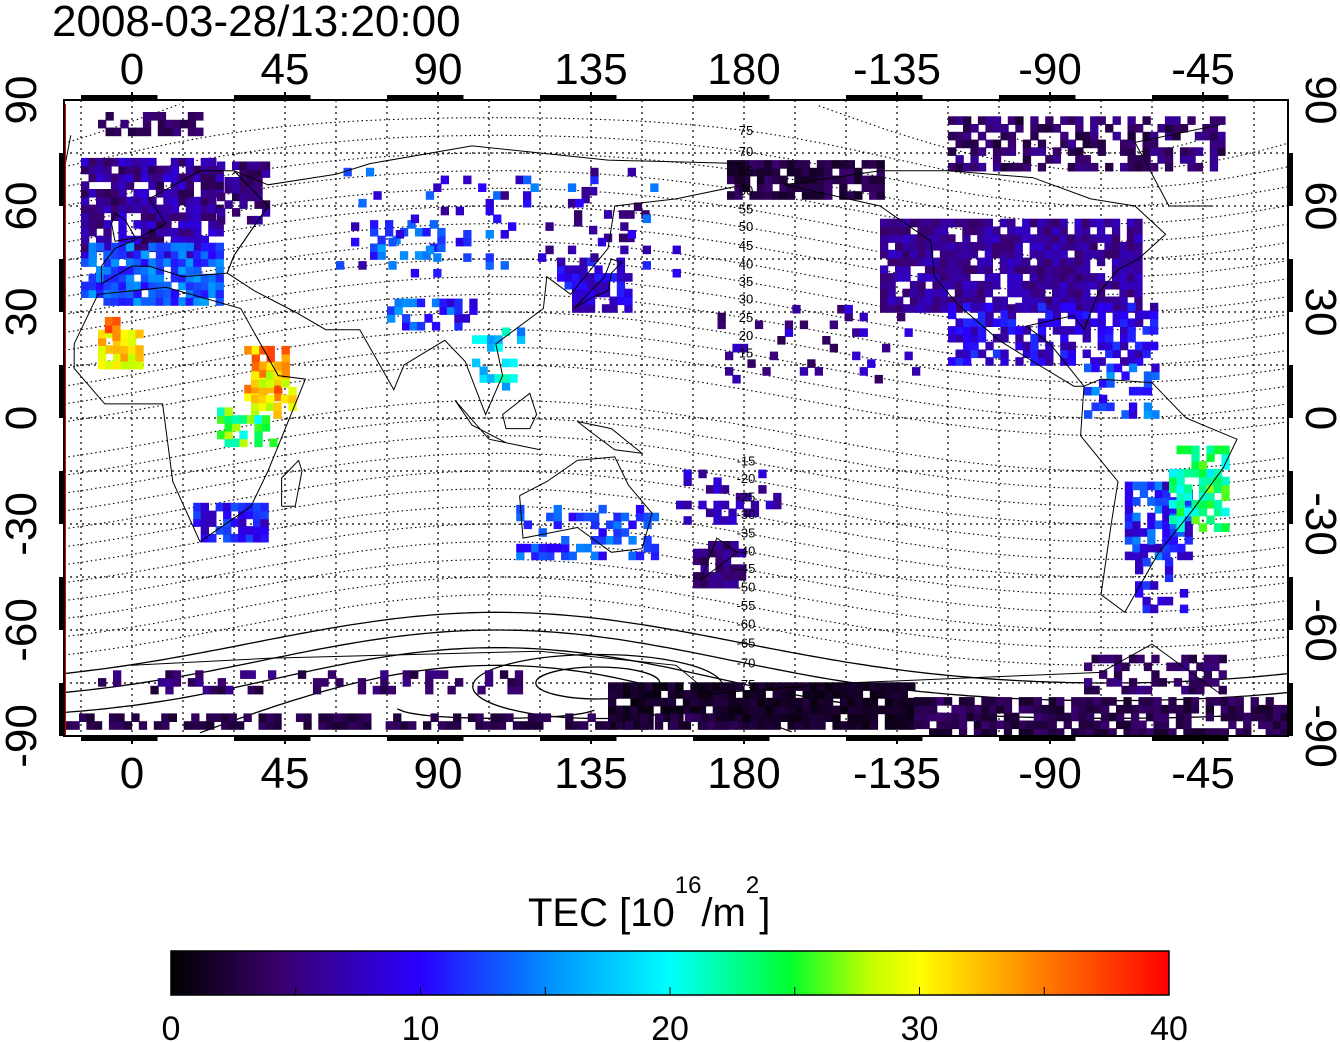 The image size is (1340, 1042). I want to click on magnetic-latitude-label: -35, so click(746, 533).